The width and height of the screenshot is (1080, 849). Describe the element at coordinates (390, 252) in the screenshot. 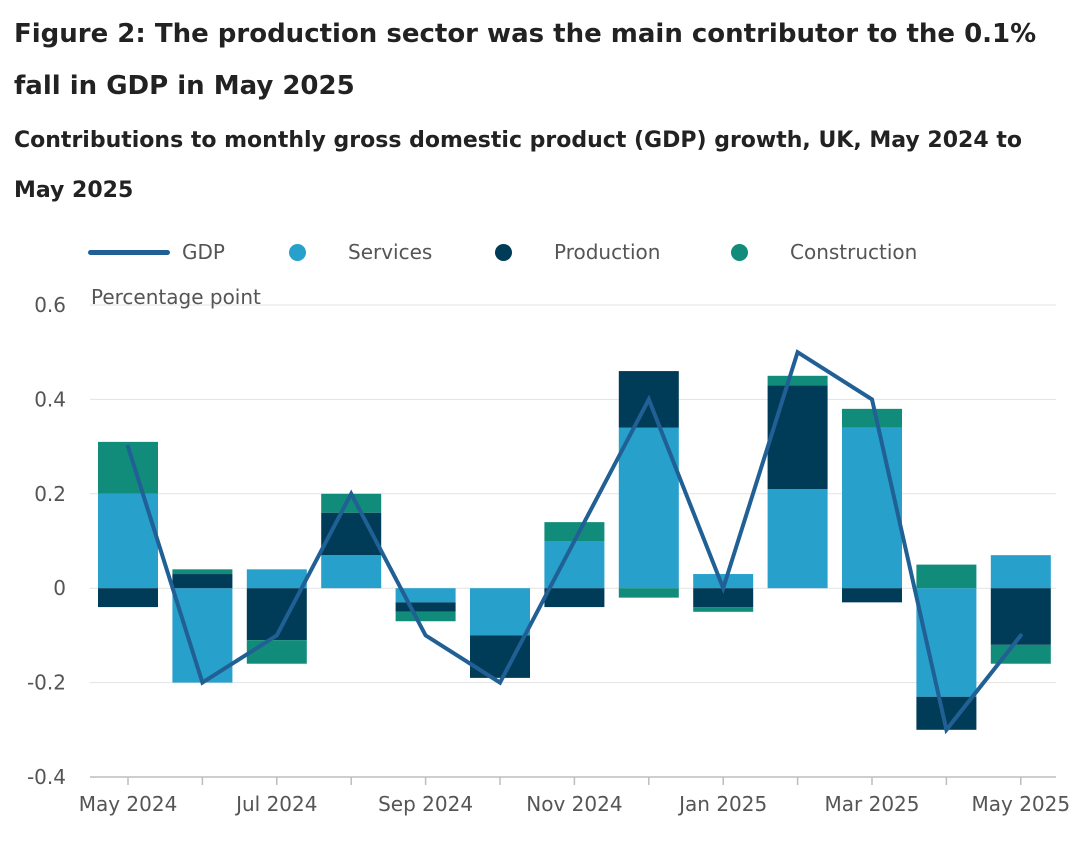

I see `legend-label-services: Services` at that location.